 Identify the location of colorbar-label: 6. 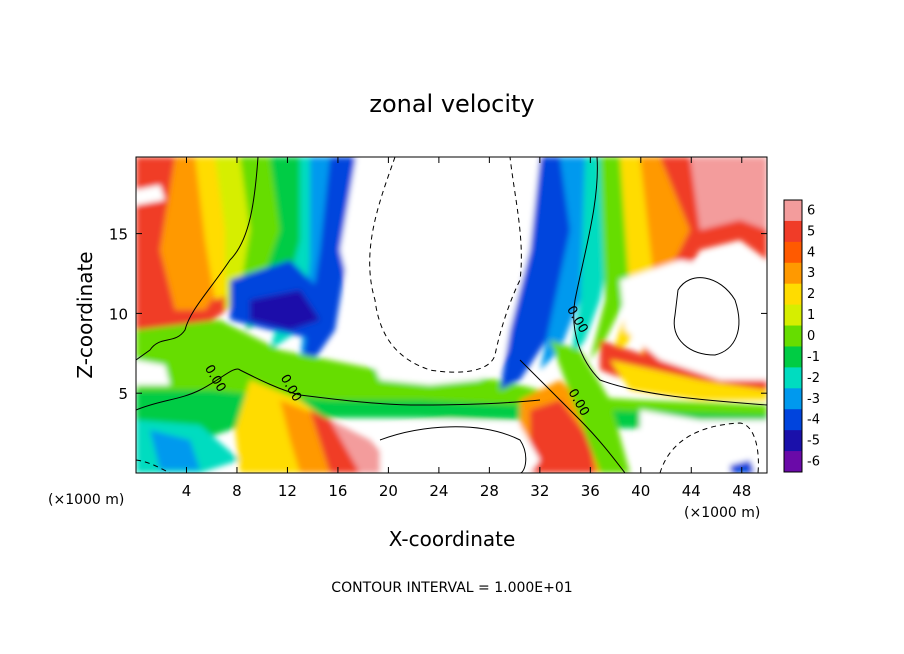
(811, 210).